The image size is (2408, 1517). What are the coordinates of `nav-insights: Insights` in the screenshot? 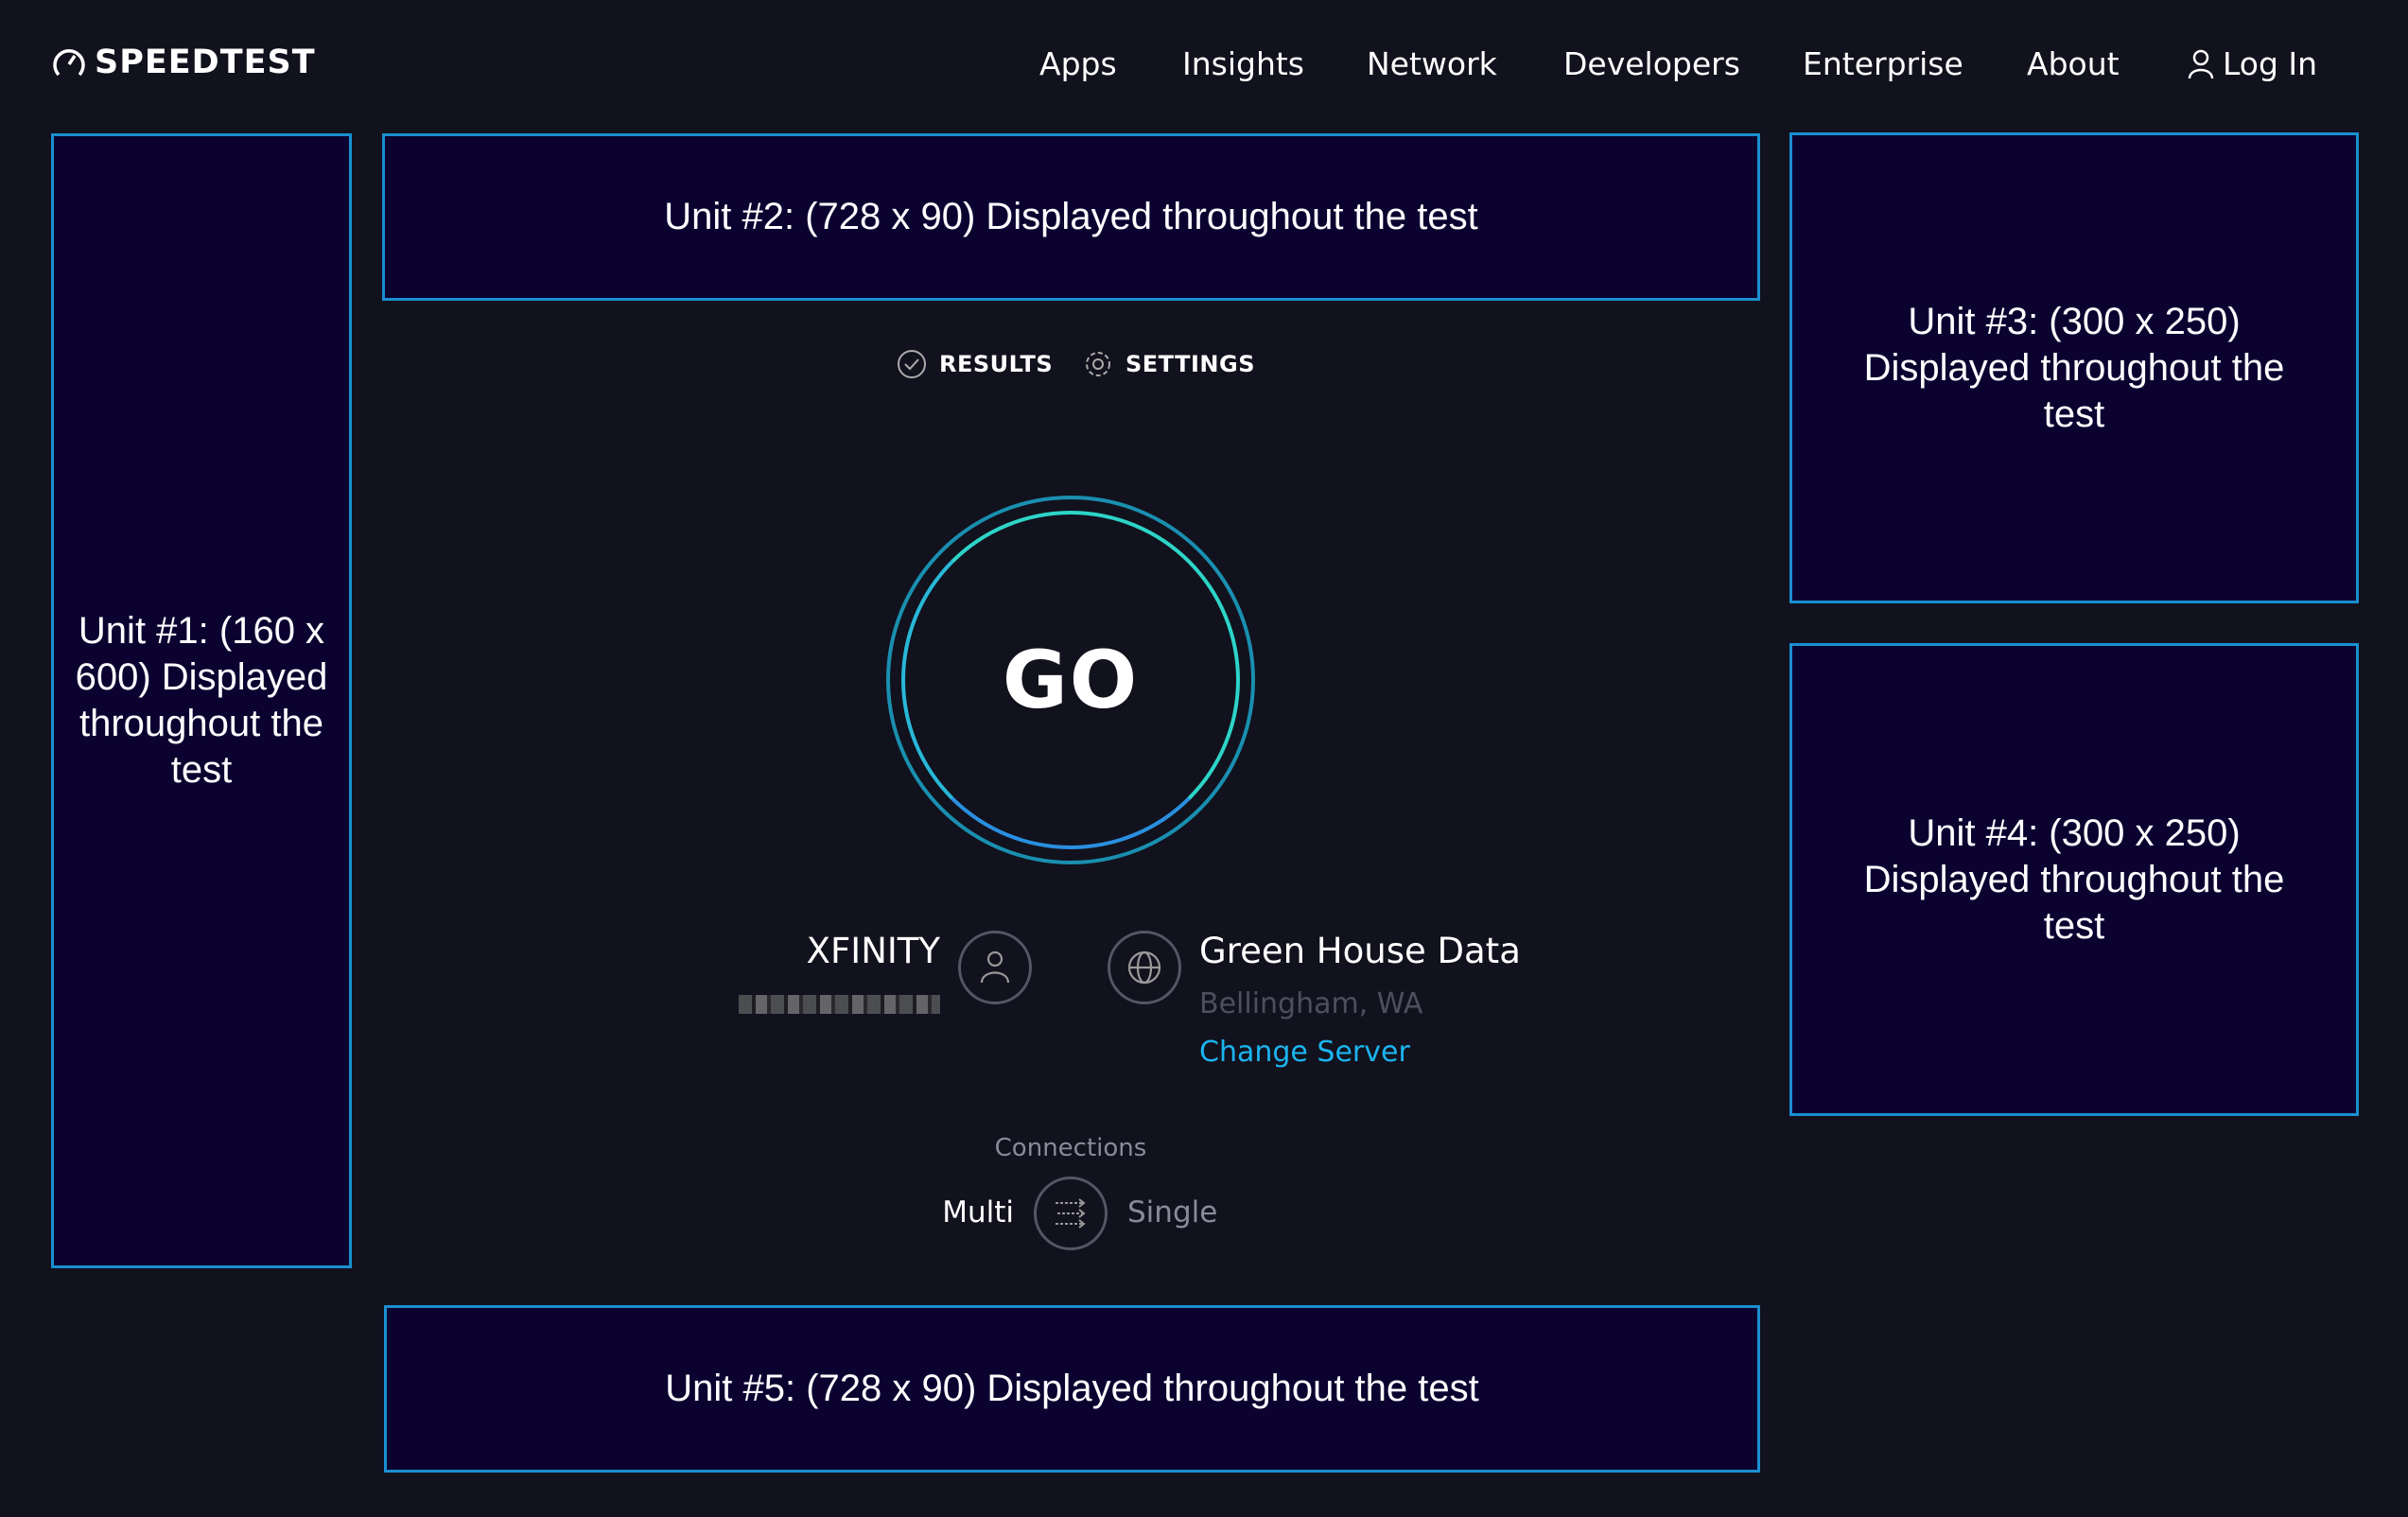 It's located at (1244, 63).